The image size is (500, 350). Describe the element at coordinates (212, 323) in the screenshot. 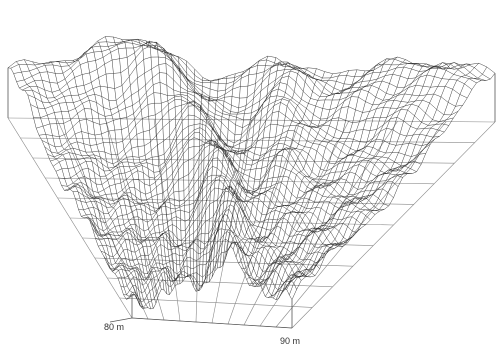

I see `width-scale-edge` at that location.